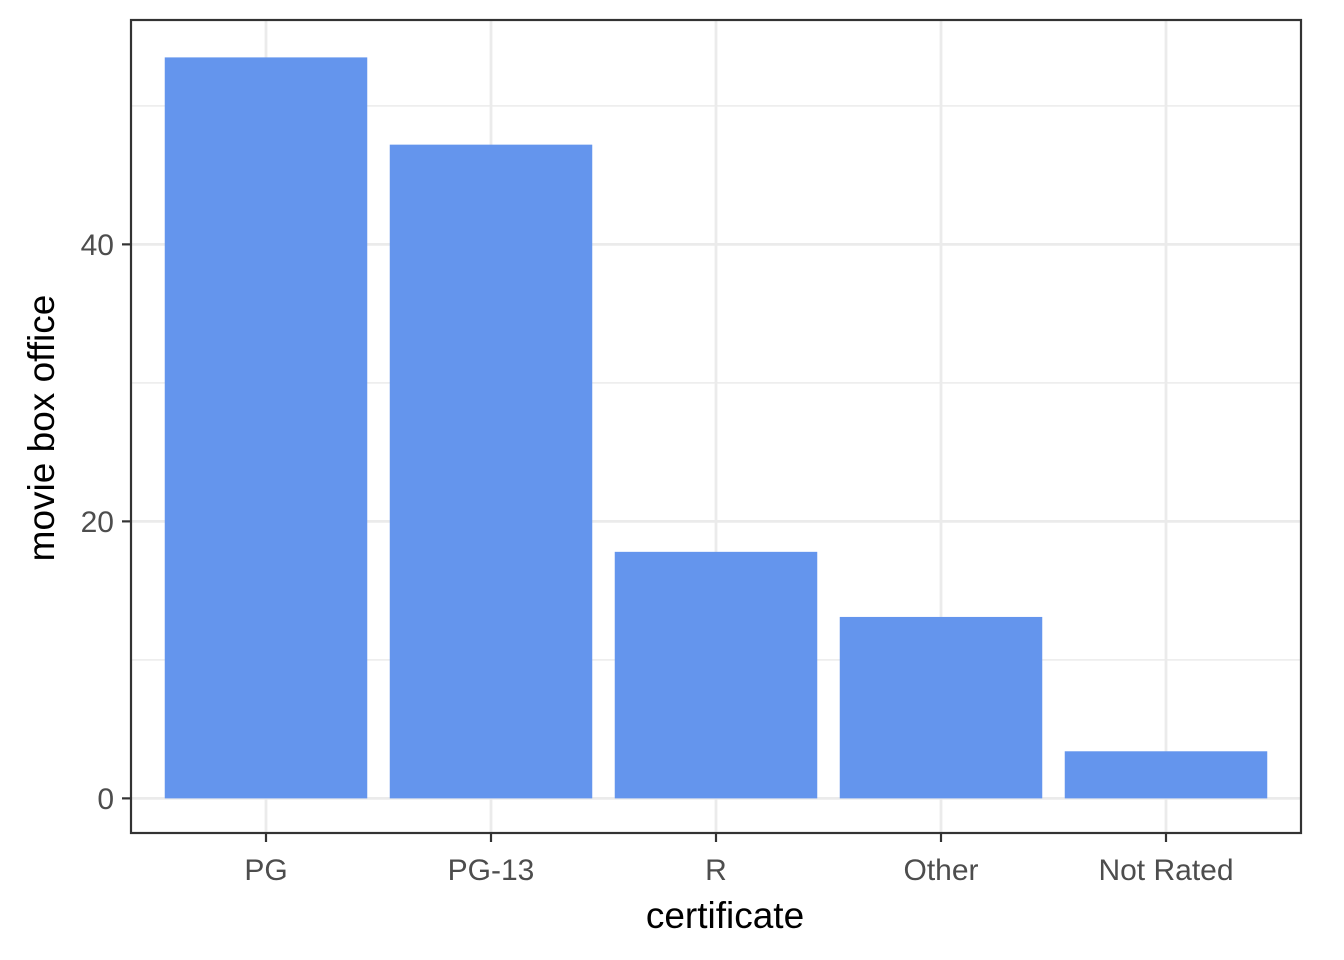 The height and width of the screenshot is (960, 1344). Describe the element at coordinates (1166, 775) in the screenshot. I see `bar-not-rated` at that location.